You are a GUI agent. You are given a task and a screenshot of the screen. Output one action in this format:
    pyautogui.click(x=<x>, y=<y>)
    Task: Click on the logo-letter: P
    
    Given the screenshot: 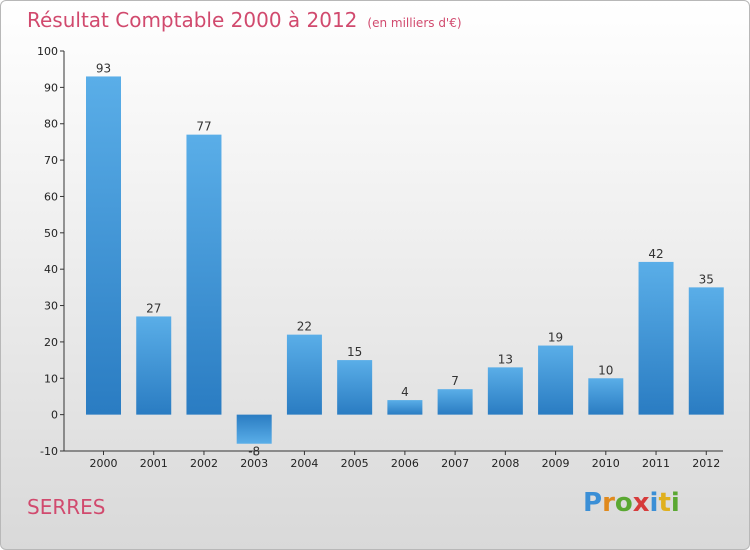 What is the action you would take?
    pyautogui.click(x=593, y=503)
    